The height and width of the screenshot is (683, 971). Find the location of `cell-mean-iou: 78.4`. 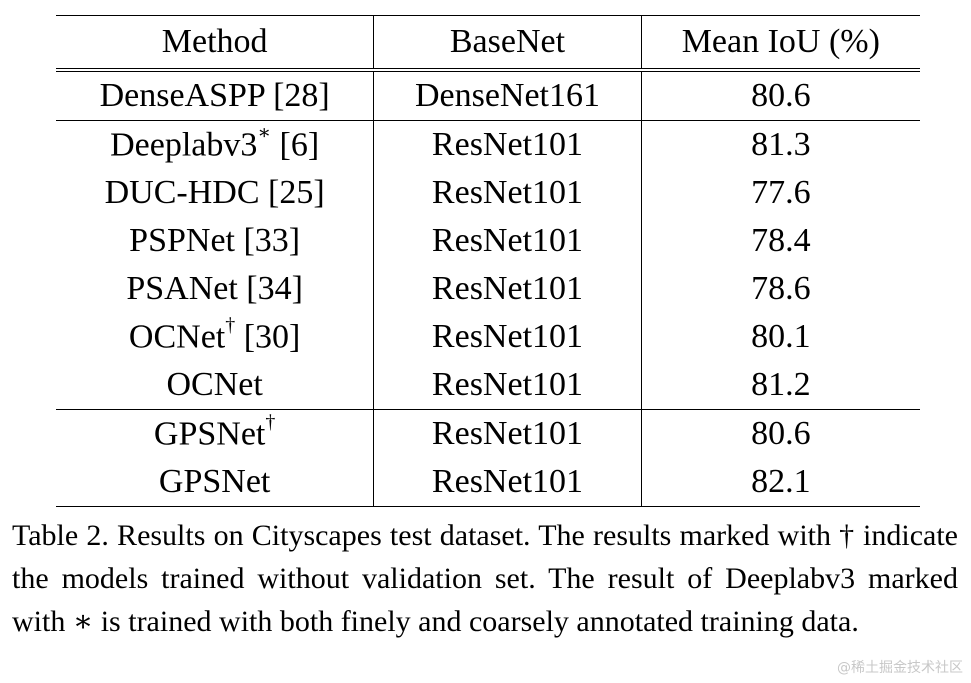

cell-mean-iou: 78.4 is located at coordinates (781, 240).